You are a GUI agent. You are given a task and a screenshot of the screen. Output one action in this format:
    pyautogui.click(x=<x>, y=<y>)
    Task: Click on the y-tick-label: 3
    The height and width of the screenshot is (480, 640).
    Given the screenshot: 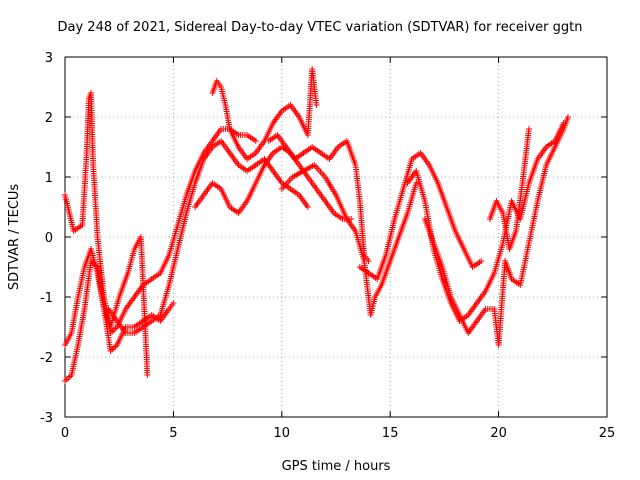 What is the action you would take?
    pyautogui.click(x=49, y=58)
    